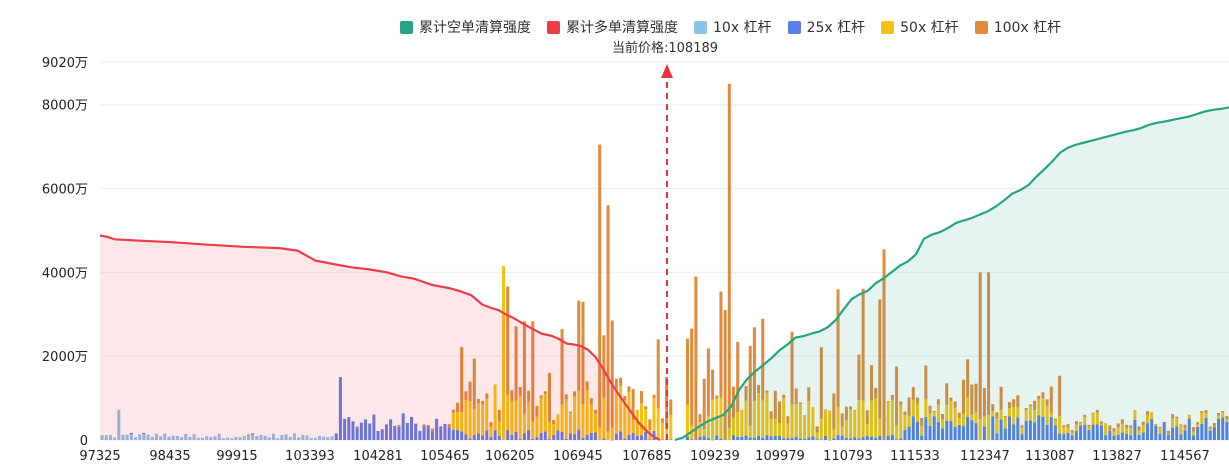 This screenshot has height=468, width=1229. What do you see at coordinates (465, 27) in the screenshot?
I see `legend-item: 累计空单清算强度` at bounding box center [465, 27].